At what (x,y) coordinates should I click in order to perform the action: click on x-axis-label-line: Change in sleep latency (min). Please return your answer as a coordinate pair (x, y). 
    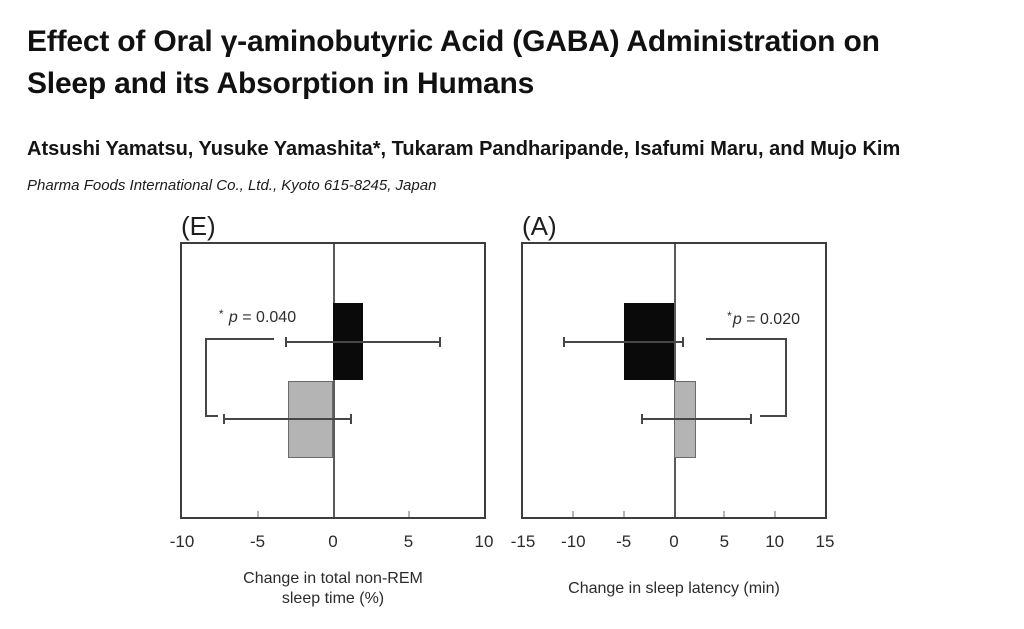
    Looking at the image, I should click on (674, 588).